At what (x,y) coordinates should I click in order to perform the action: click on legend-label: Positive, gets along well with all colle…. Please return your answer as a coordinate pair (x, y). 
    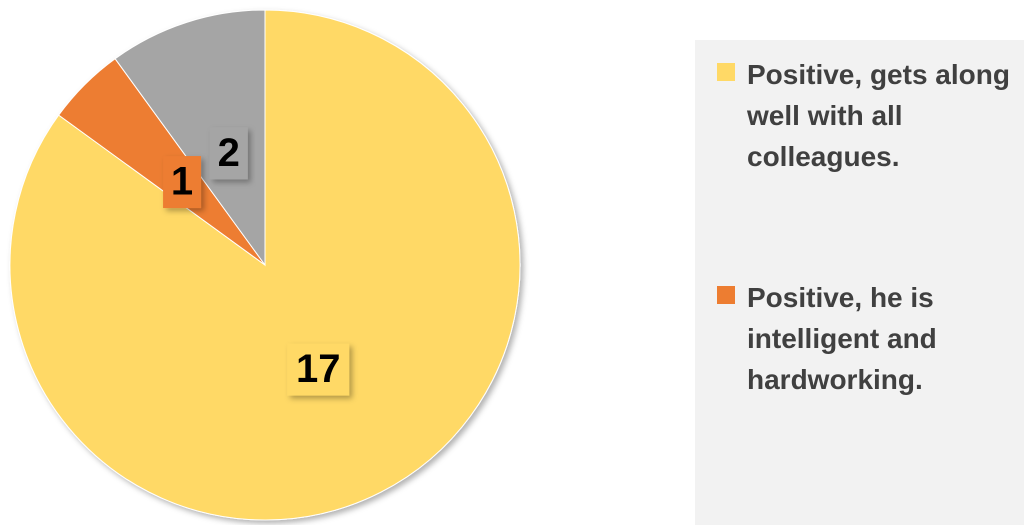
    Looking at the image, I should click on (878, 115).